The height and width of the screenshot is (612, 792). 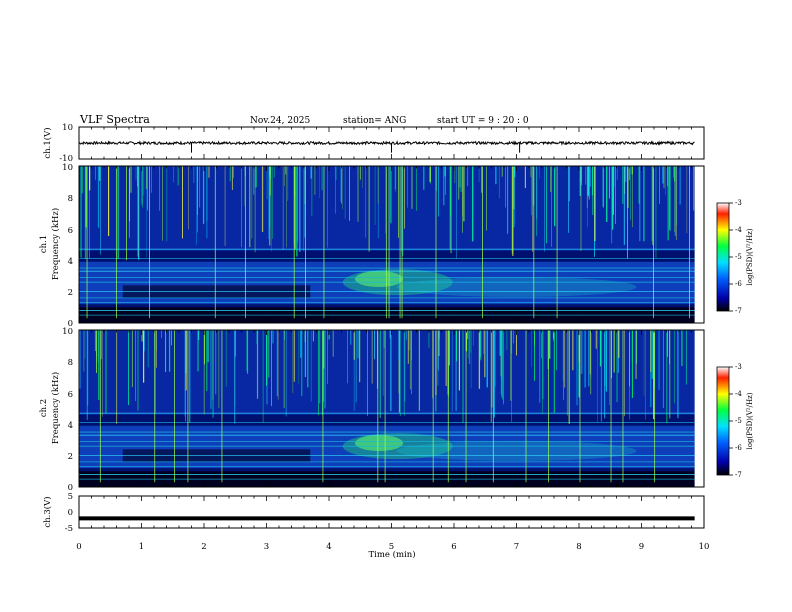 I want to click on x-tick-label-7: 7, so click(x=516, y=547).